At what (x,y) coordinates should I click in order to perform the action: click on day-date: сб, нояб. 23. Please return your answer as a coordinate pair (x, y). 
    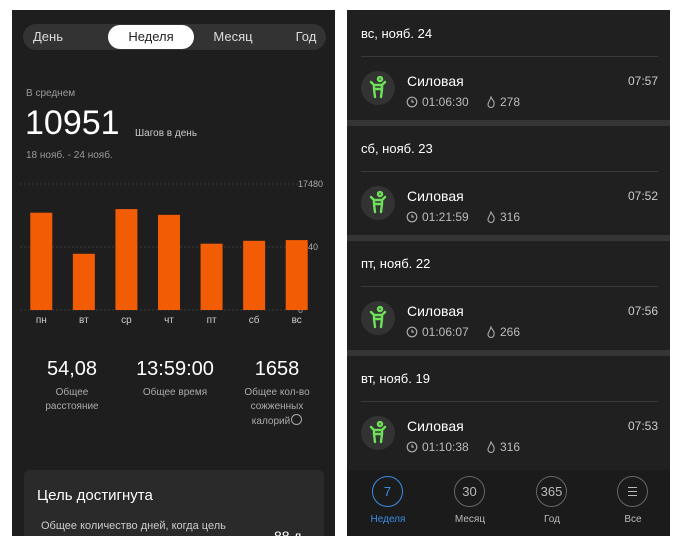
    Looking at the image, I should click on (397, 148).